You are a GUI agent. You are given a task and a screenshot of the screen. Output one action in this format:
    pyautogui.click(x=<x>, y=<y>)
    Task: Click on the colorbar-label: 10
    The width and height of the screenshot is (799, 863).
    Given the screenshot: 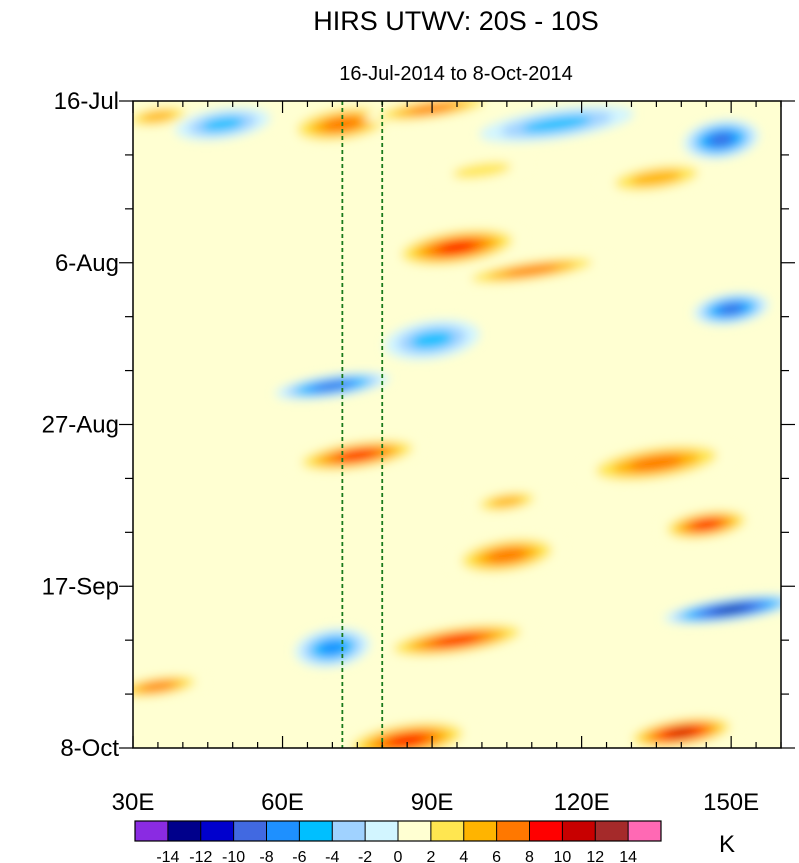 What is the action you would take?
    pyautogui.click(x=563, y=856)
    